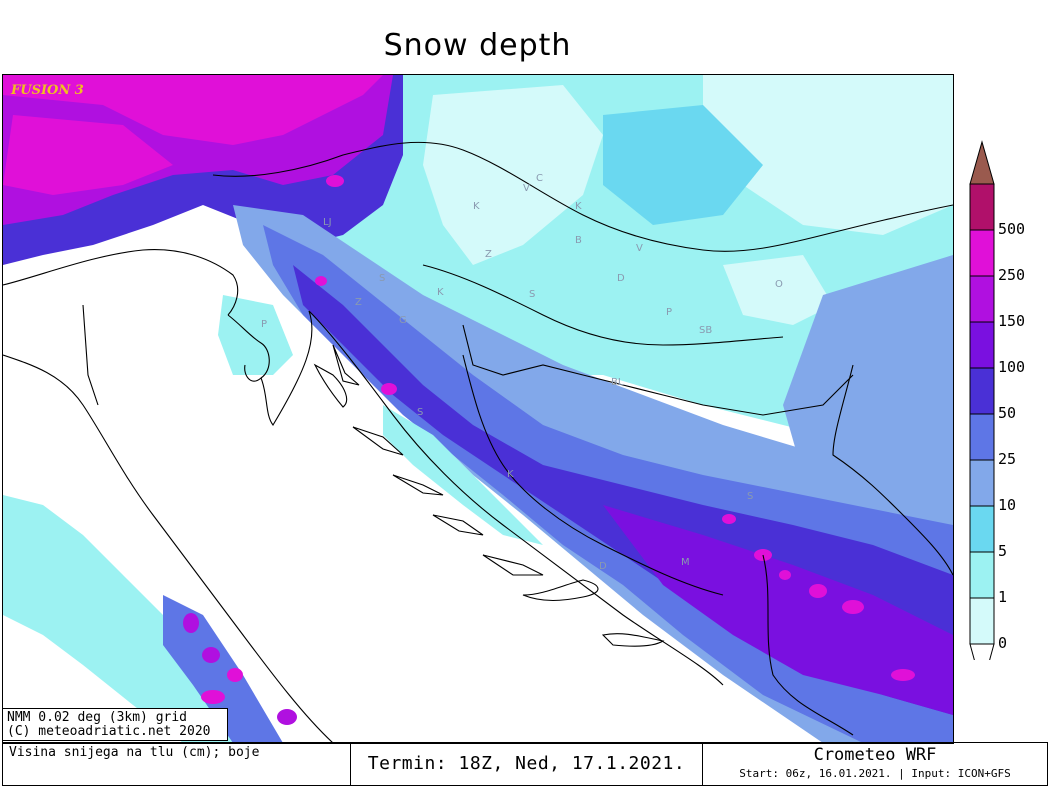  What do you see at coordinates (1012, 275) in the screenshot?
I see `legend-label: 250` at bounding box center [1012, 275].